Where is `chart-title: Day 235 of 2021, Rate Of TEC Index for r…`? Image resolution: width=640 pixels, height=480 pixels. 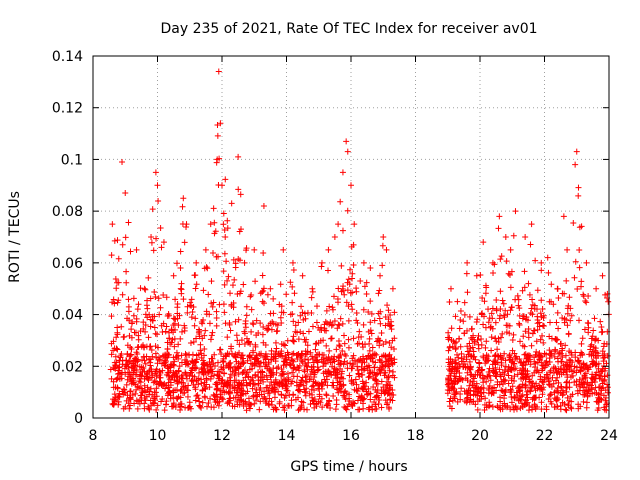 chart-title: Day 235 of 2021, Rate Of TEC Index for r… is located at coordinates (348, 29).